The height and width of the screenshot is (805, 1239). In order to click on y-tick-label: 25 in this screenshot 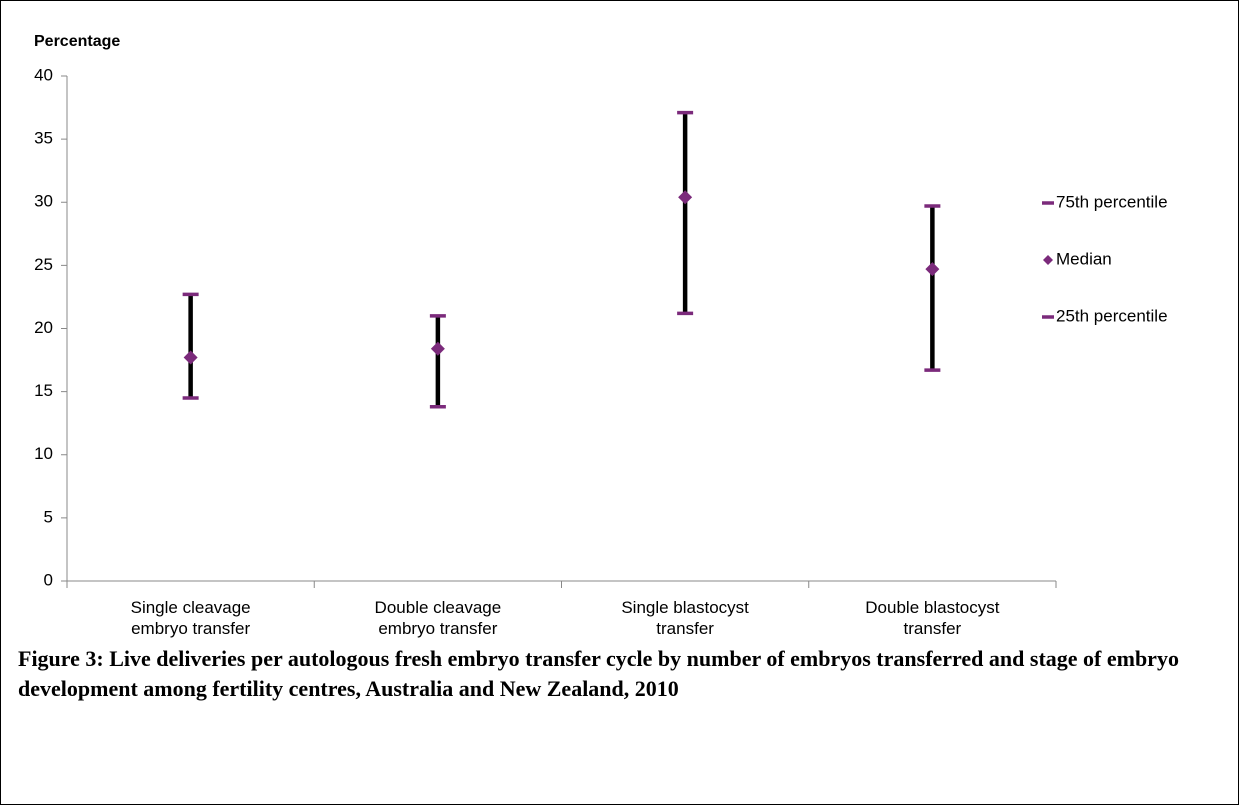, I will do `click(43, 264)`.